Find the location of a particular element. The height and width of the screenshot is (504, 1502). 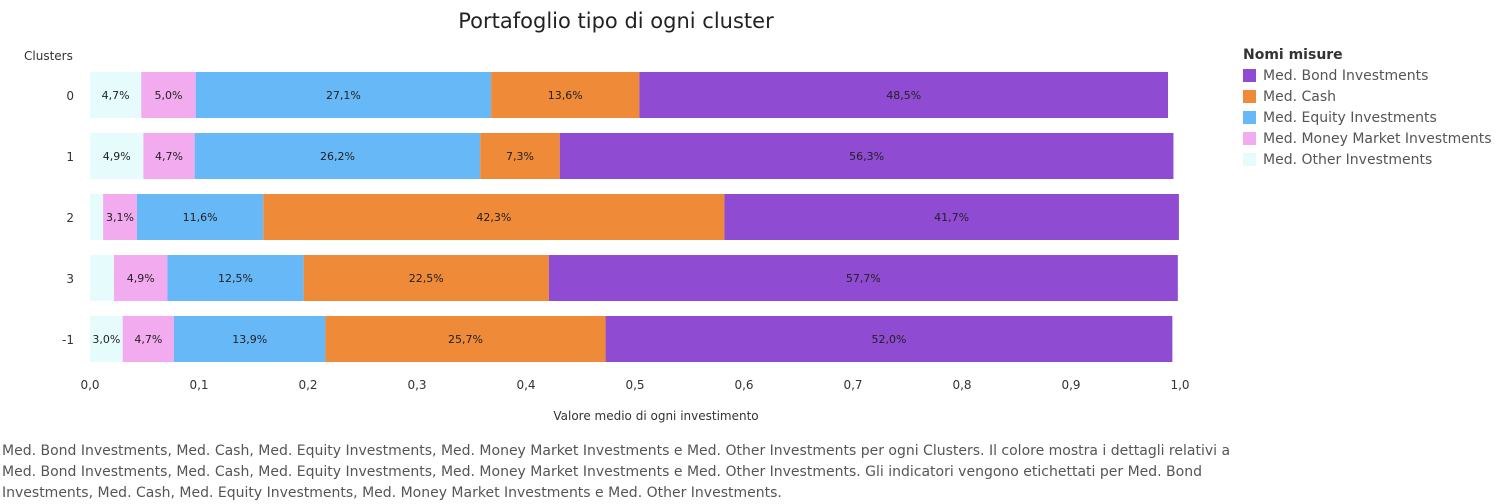

x-tick-label: 0,5 is located at coordinates (634, 385).